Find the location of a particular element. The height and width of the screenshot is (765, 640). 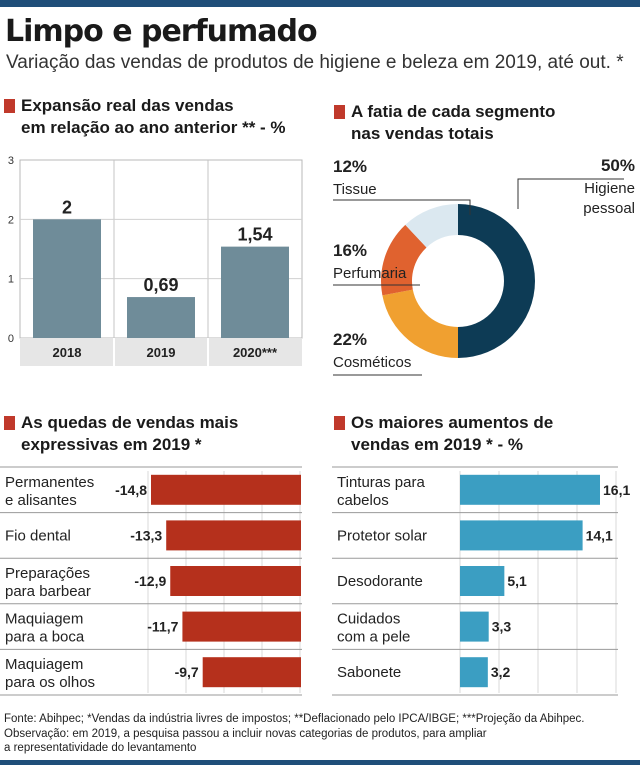

increases-title-line2: vendas em 2019 * - % is located at coordinates (437, 444).